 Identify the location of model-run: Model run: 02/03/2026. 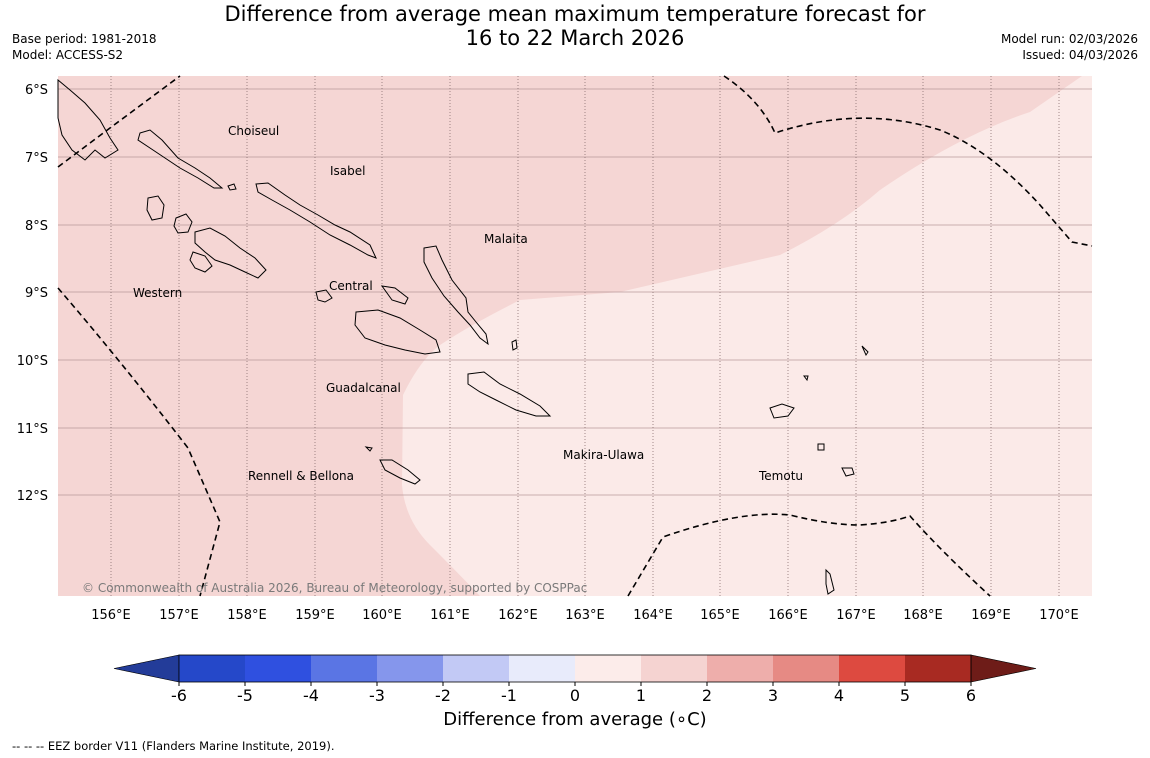
(1069, 39).